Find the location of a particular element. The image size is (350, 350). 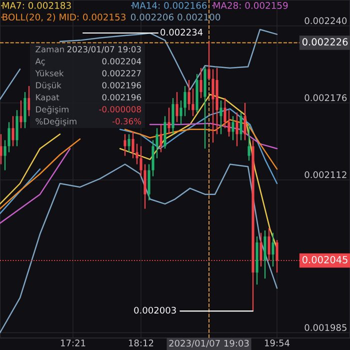

x-tick-label: 18:12 is located at coordinates (141, 343).